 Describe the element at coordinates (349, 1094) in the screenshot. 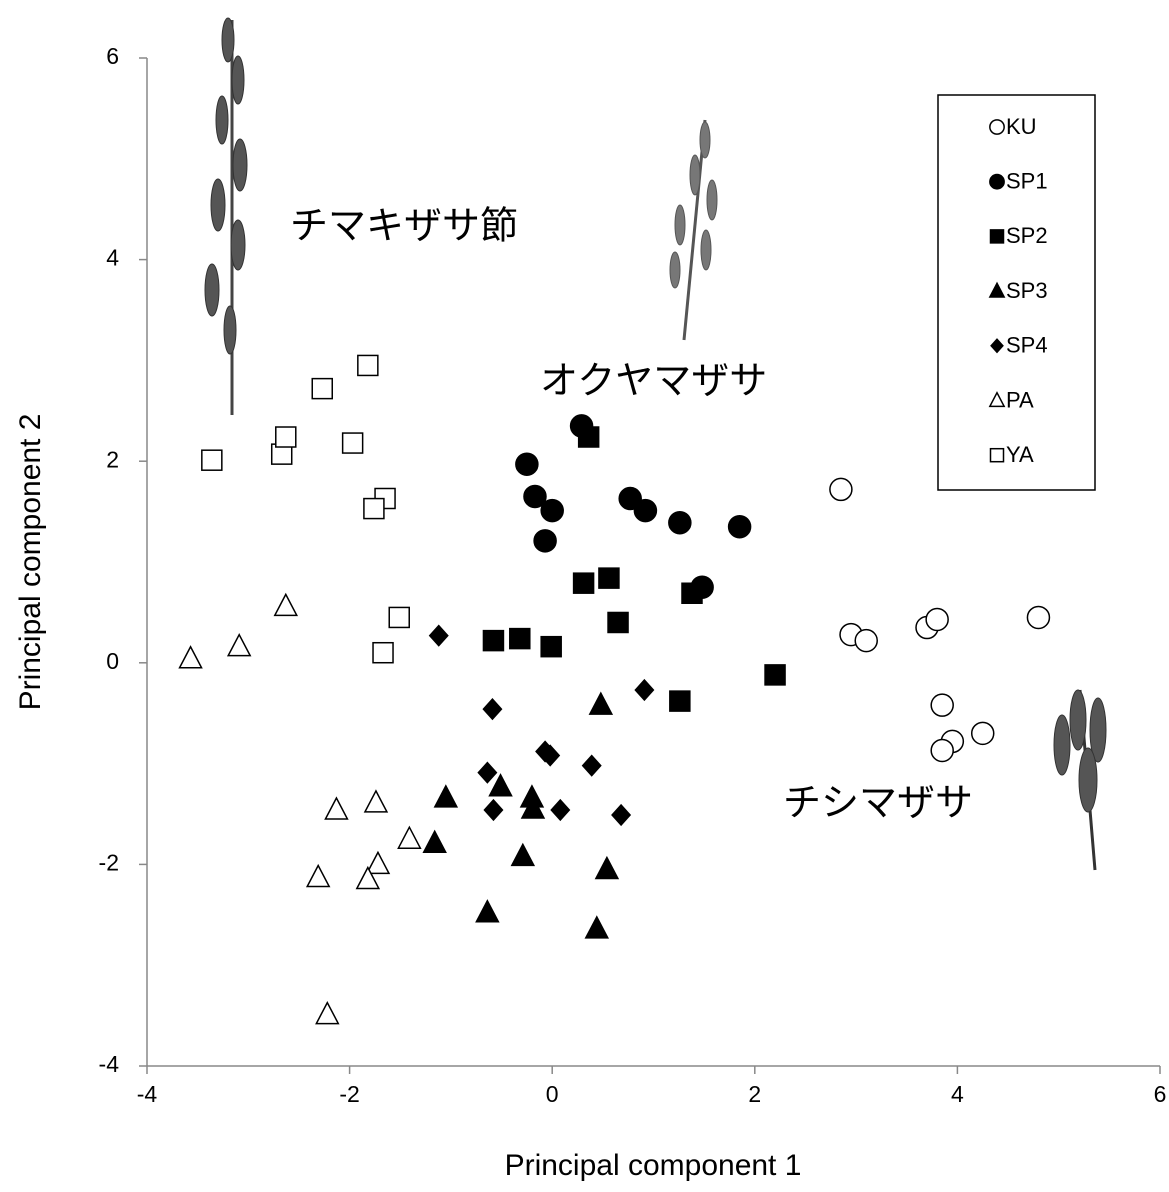

I see `x-tick-label: -2` at that location.